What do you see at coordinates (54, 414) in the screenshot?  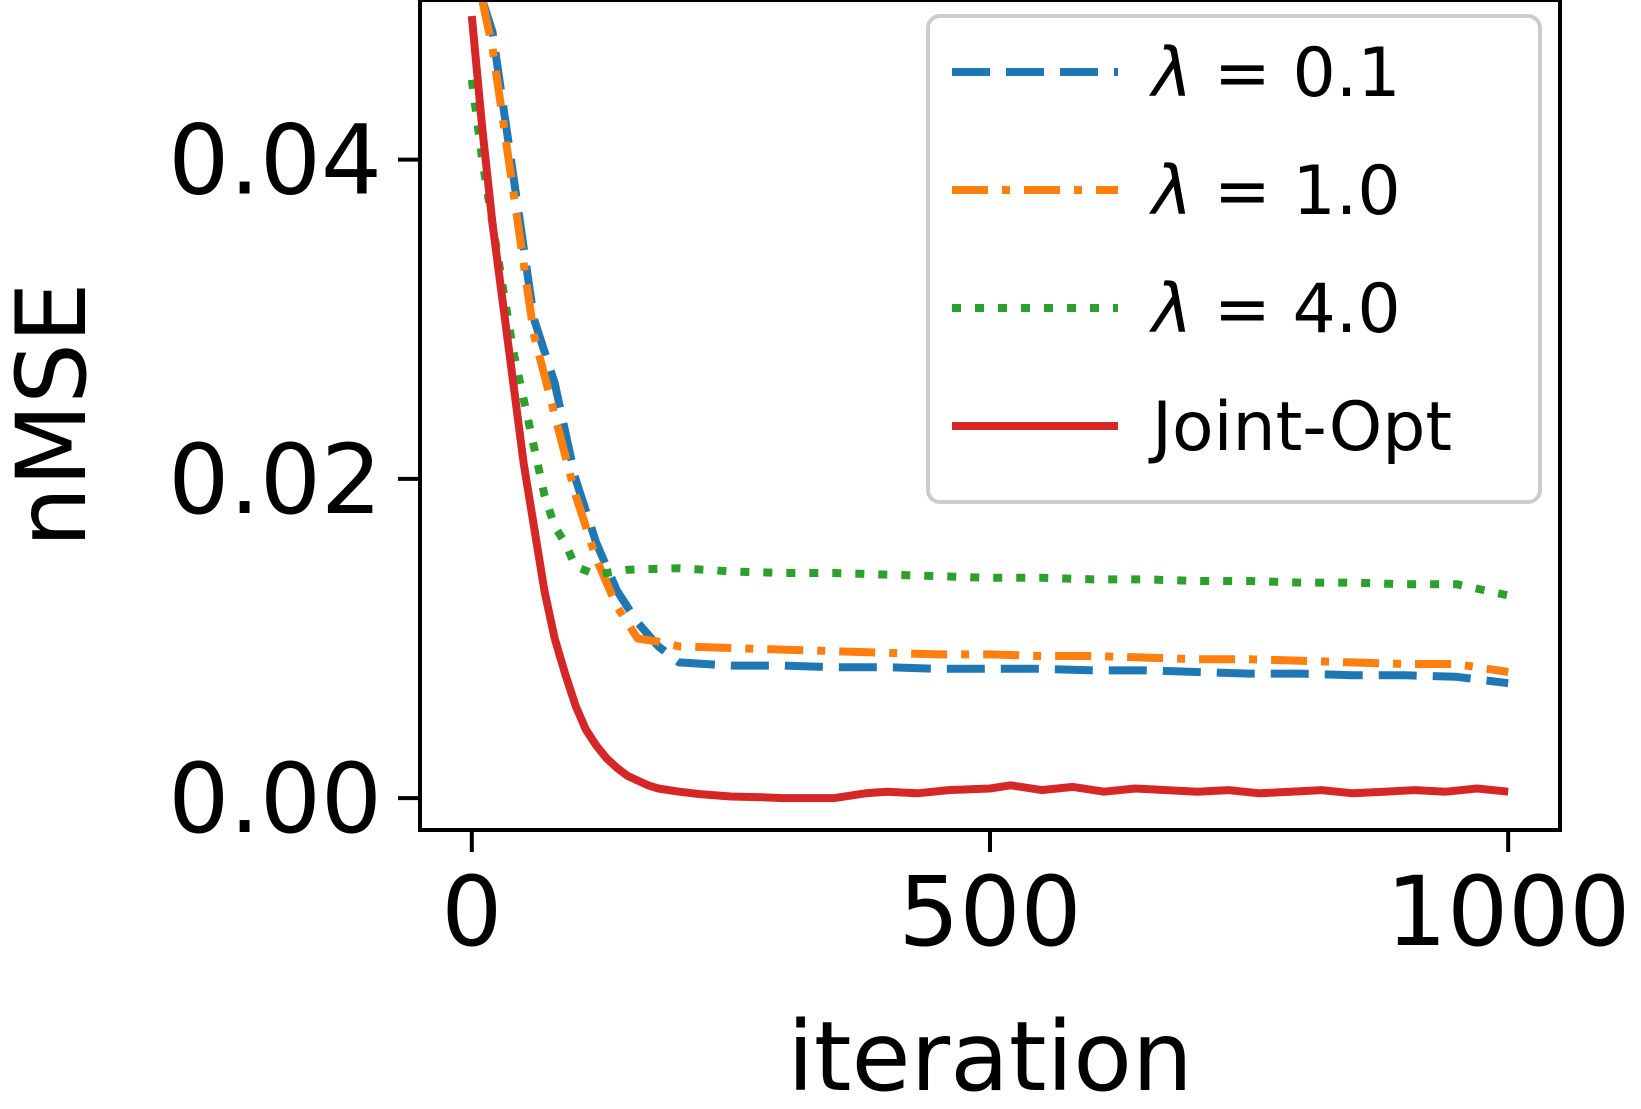 I see `y-axis-label: nMSE` at bounding box center [54, 414].